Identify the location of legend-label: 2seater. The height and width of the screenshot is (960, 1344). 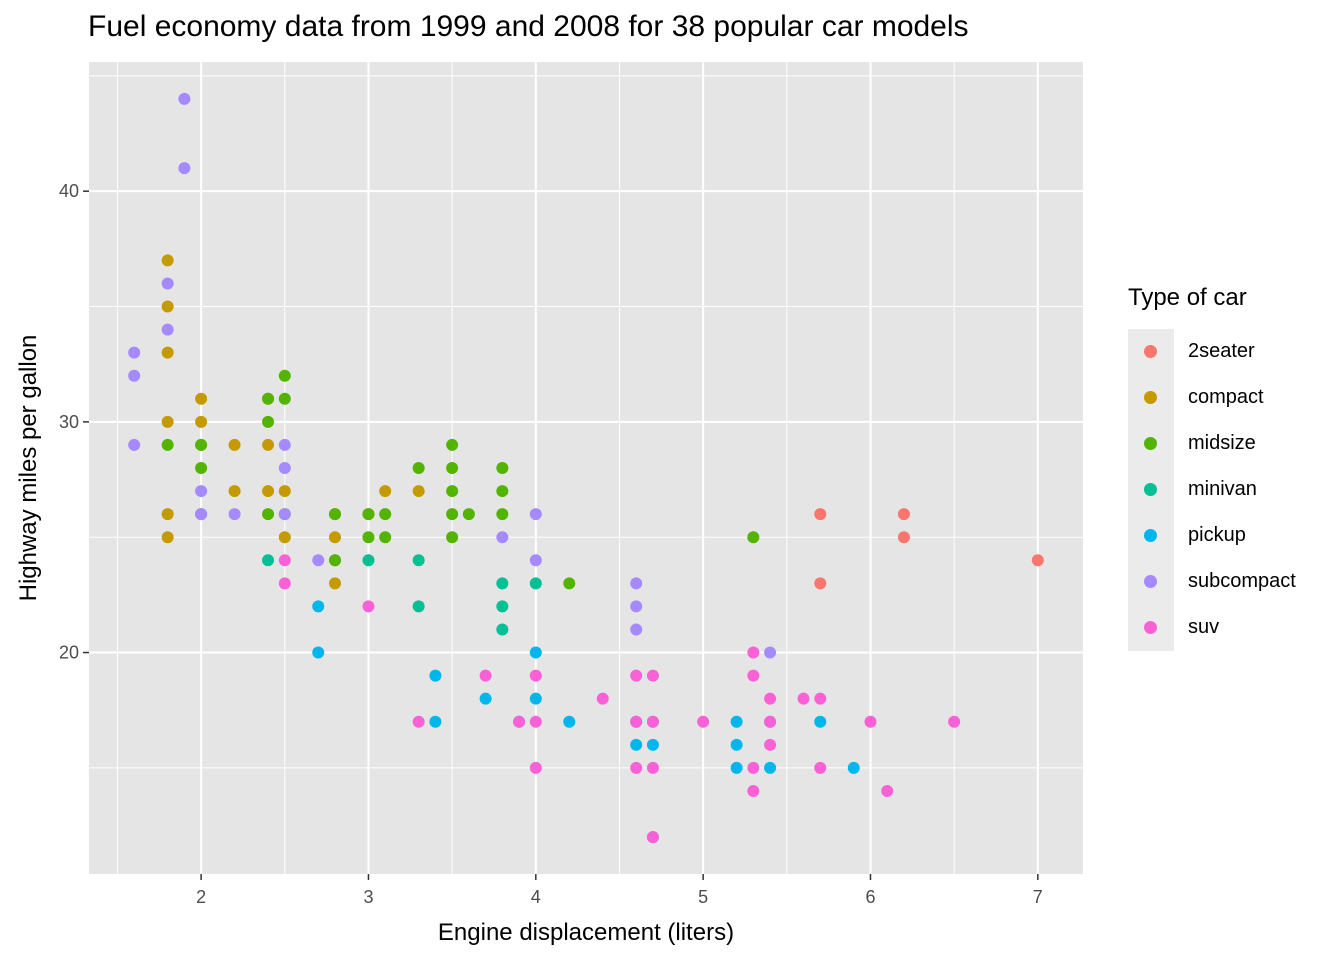
(1221, 351).